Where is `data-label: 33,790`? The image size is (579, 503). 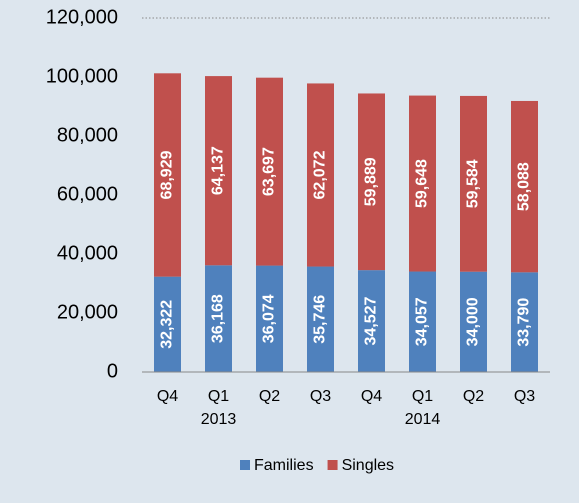 data-label: 33,790 is located at coordinates (524, 322).